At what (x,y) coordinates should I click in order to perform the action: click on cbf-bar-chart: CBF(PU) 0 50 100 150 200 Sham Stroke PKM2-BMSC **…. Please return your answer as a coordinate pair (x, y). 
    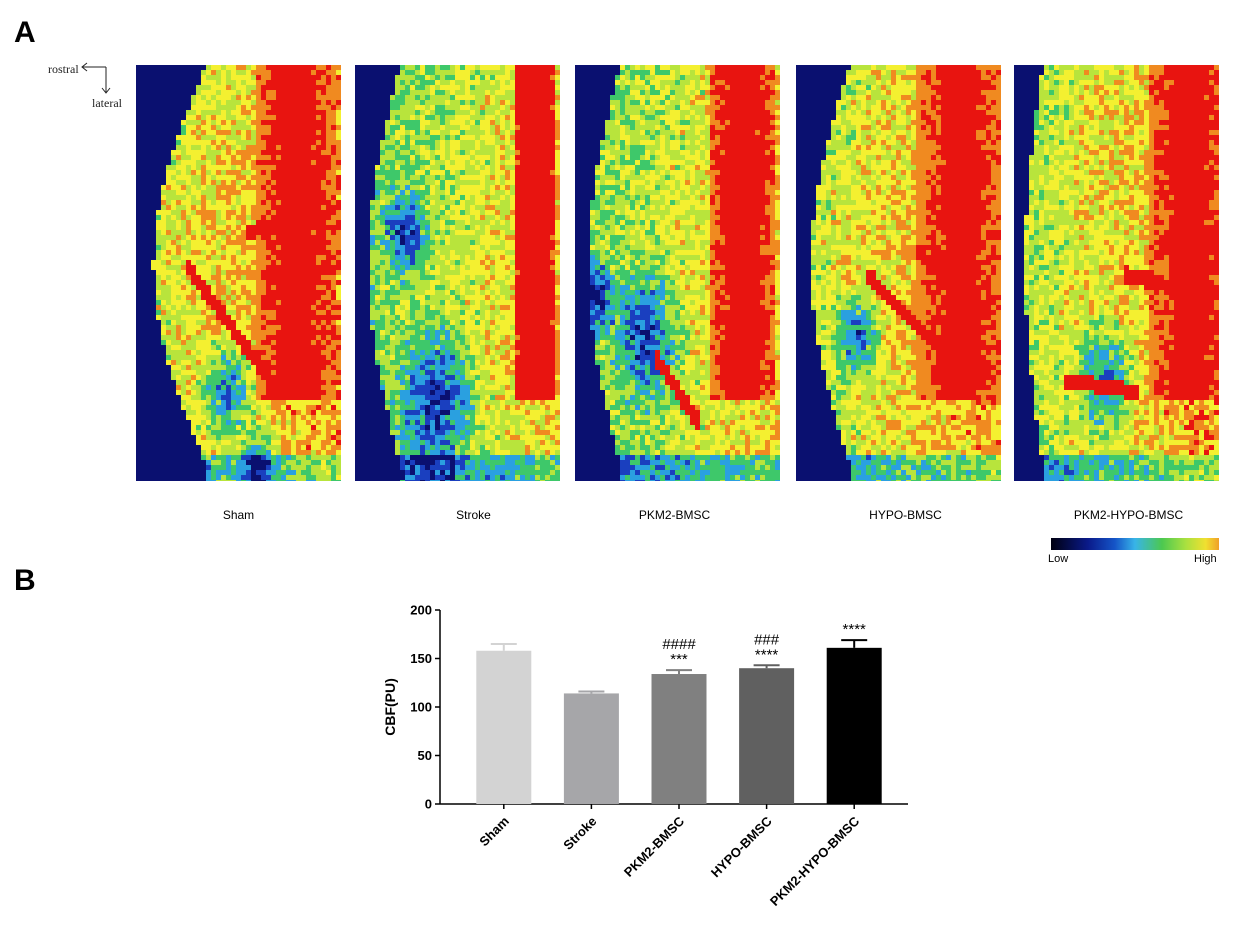
    Looking at the image, I should click on (645, 756).